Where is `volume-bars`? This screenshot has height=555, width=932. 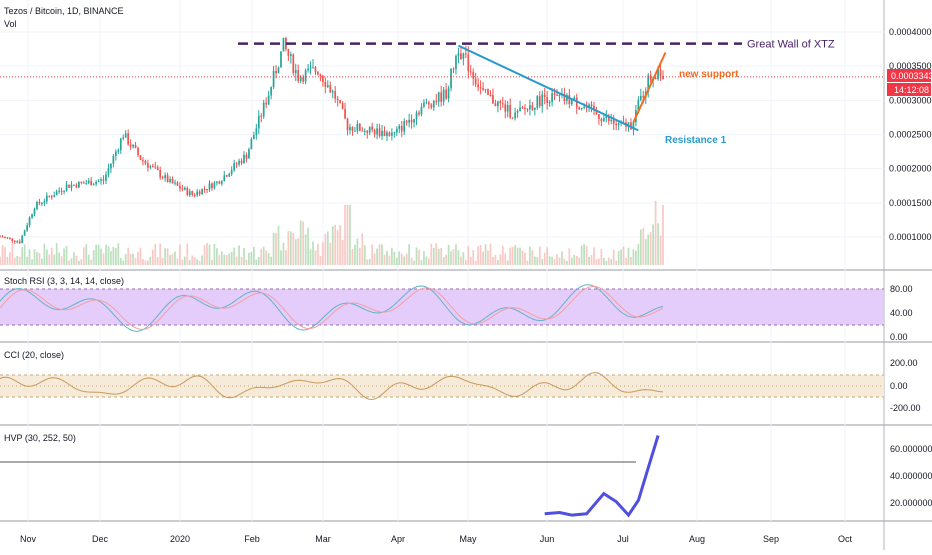
volume-bars is located at coordinates (332, 232).